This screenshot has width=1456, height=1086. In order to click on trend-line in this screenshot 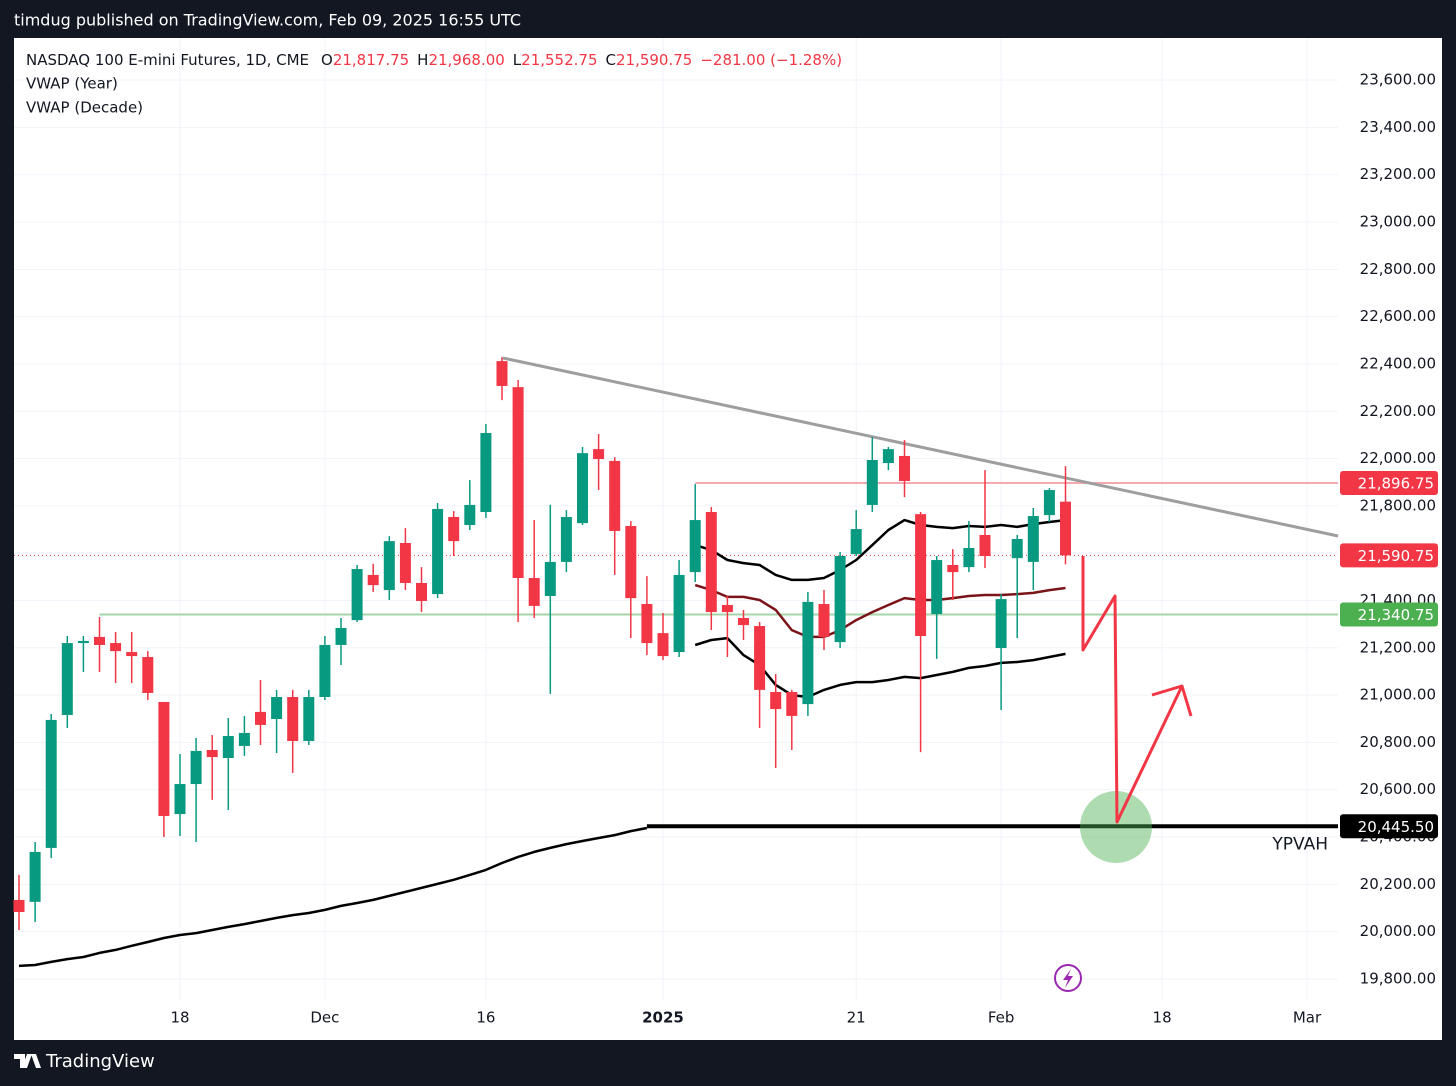, I will do `click(920, 447)`.